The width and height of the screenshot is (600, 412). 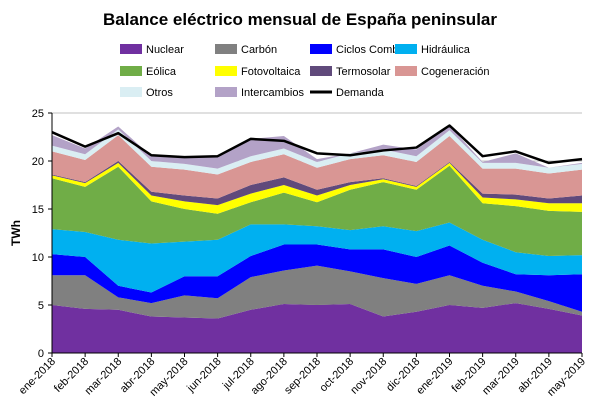 What do you see at coordinates (41, 306) in the screenshot?
I see `y-tick-label: 5` at bounding box center [41, 306].